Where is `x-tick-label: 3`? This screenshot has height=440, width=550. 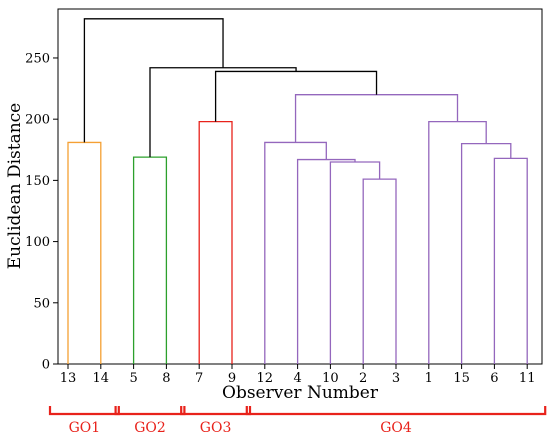
x-tick-label: 3 is located at coordinates (396, 378).